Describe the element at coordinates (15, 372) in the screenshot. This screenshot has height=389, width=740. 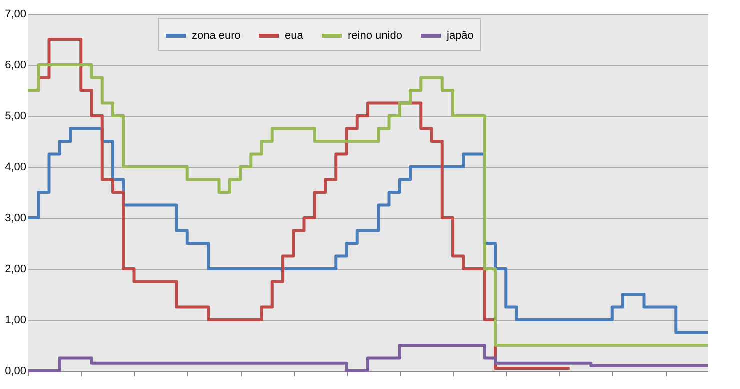
I see `y-tick-label: 0,00` at that location.